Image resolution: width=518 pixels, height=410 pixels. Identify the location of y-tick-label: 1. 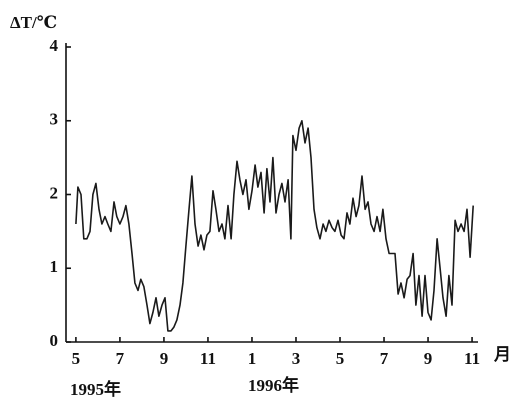
(54, 266).